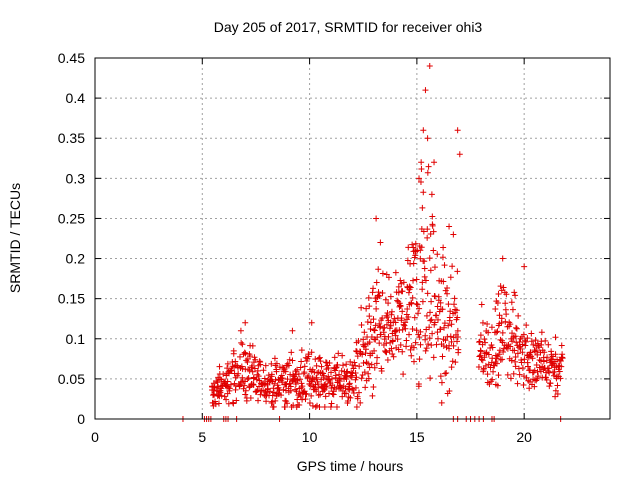  I want to click on x-axis-label: GPS time / hours, so click(350, 466).